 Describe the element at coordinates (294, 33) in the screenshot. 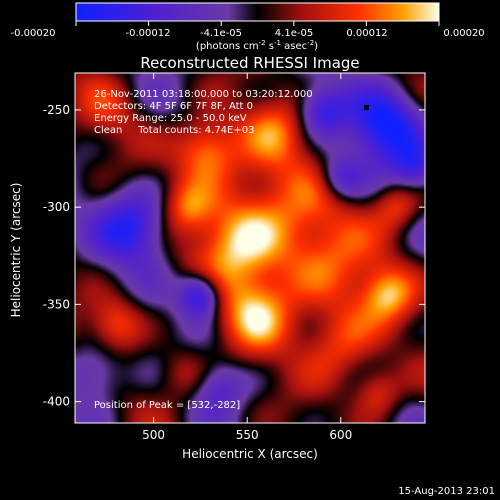

I see `colorbar-tick-label: 4.1e-05` at that location.